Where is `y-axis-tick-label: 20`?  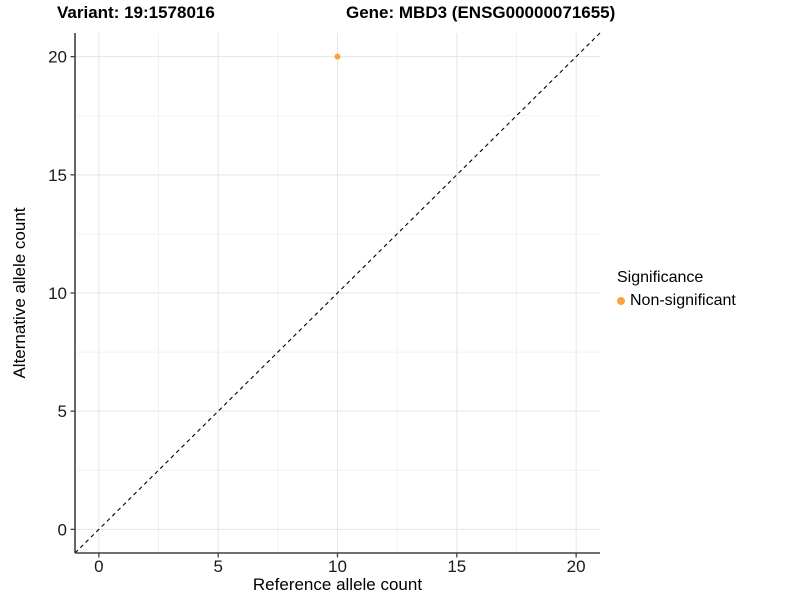 y-axis-tick-label: 20 is located at coordinates (57, 57).